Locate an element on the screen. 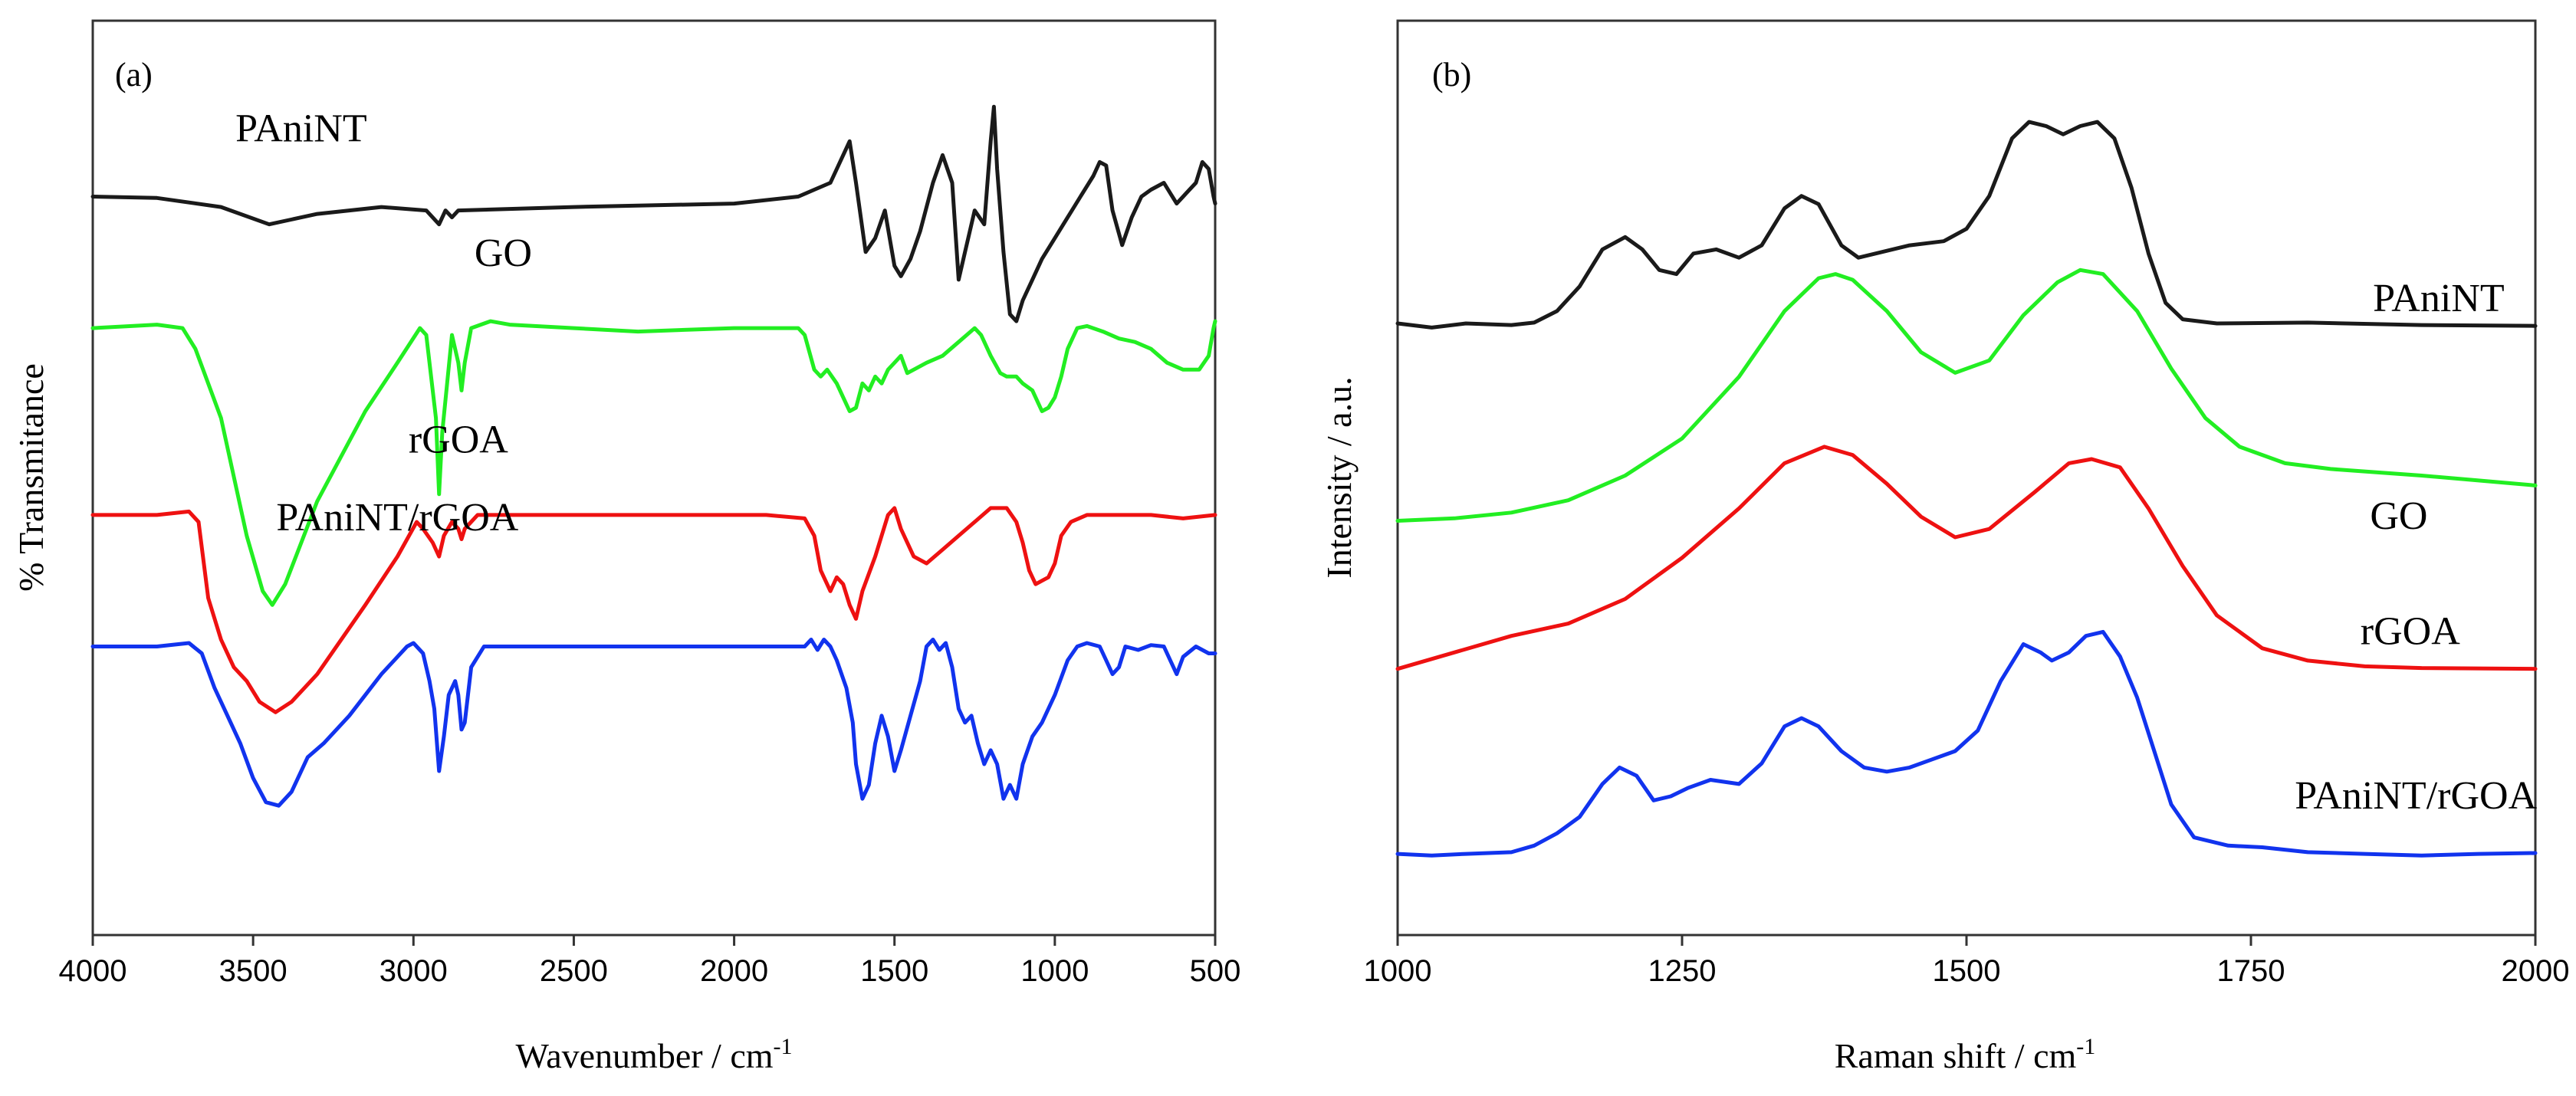 This screenshot has width=2576, height=1096. panel-a-x-tick-label-2500: 2500 is located at coordinates (574, 971).